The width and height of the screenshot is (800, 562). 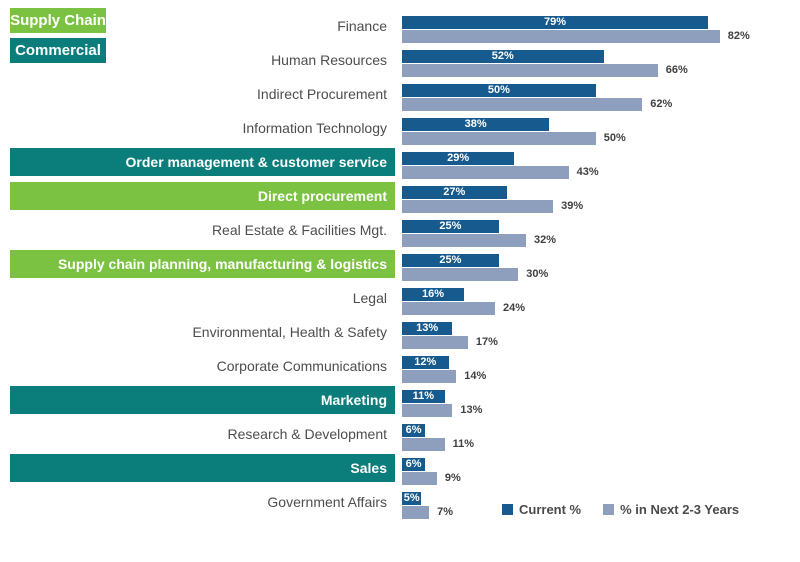 I want to click on category-label: Finance, so click(x=362, y=25).